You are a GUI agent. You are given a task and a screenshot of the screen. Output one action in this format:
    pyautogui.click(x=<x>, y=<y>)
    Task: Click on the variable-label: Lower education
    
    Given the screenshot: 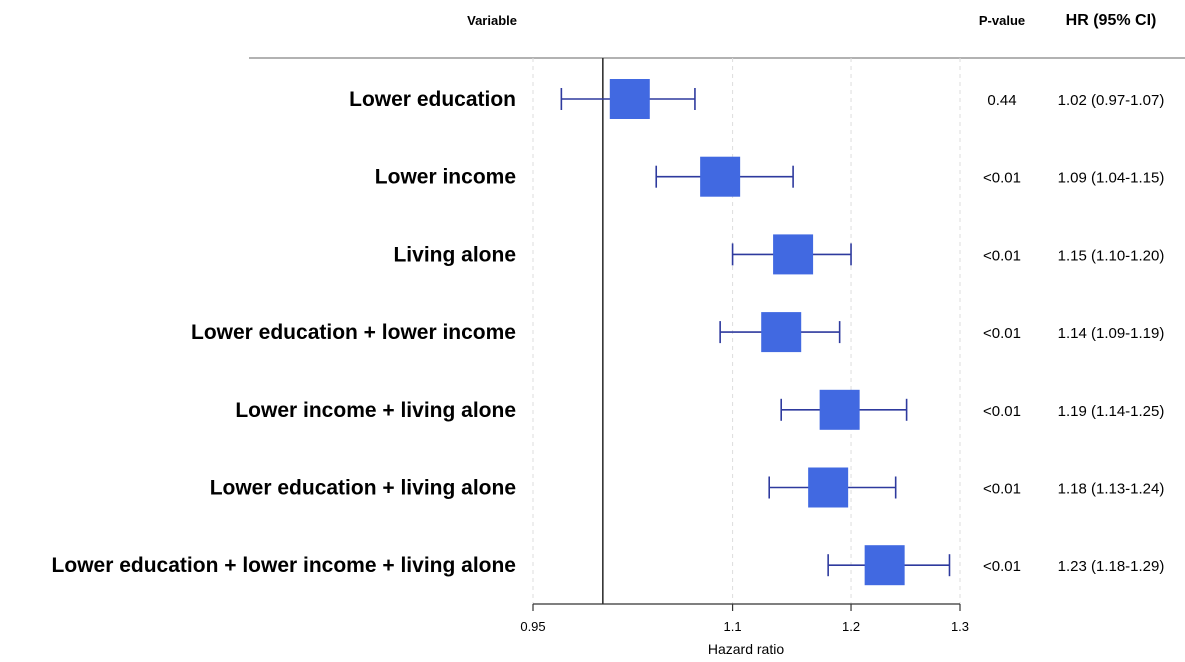 What is the action you would take?
    pyautogui.click(x=432, y=99)
    